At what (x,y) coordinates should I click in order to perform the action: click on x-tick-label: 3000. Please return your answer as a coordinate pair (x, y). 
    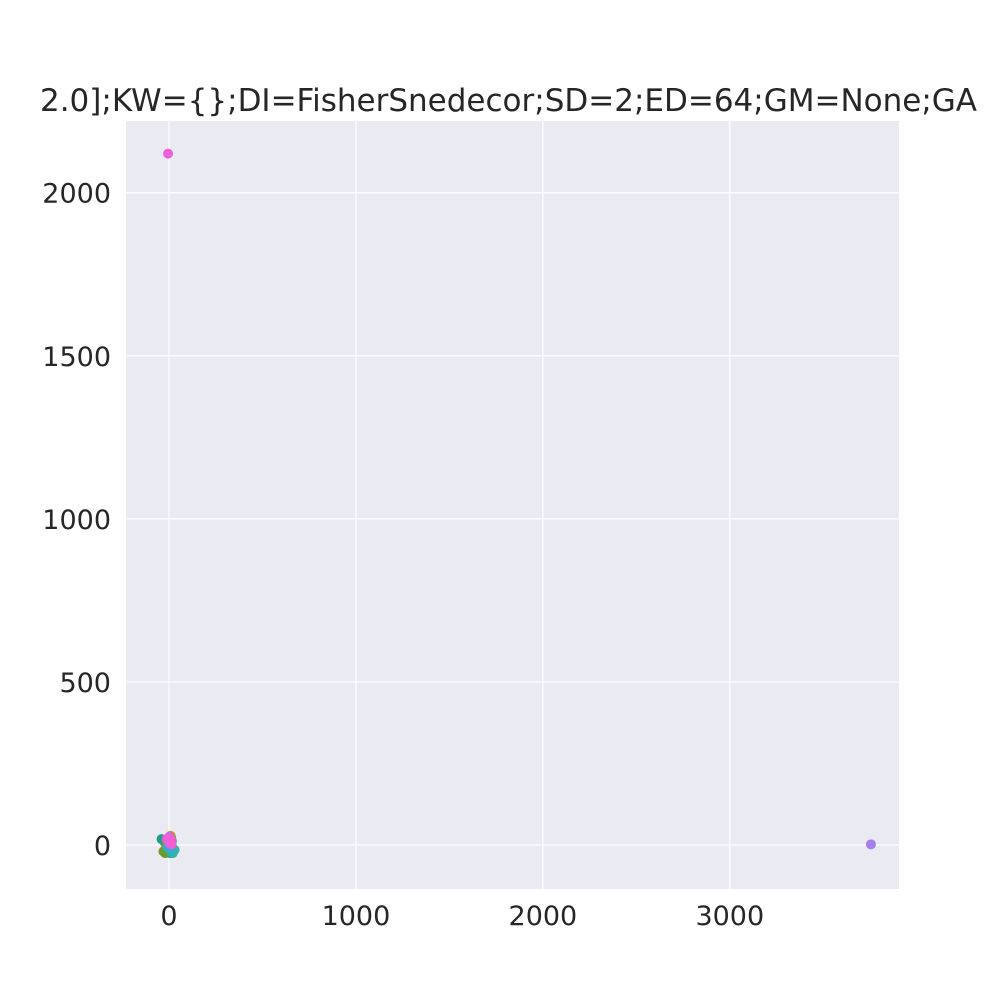
    Looking at the image, I should click on (729, 916).